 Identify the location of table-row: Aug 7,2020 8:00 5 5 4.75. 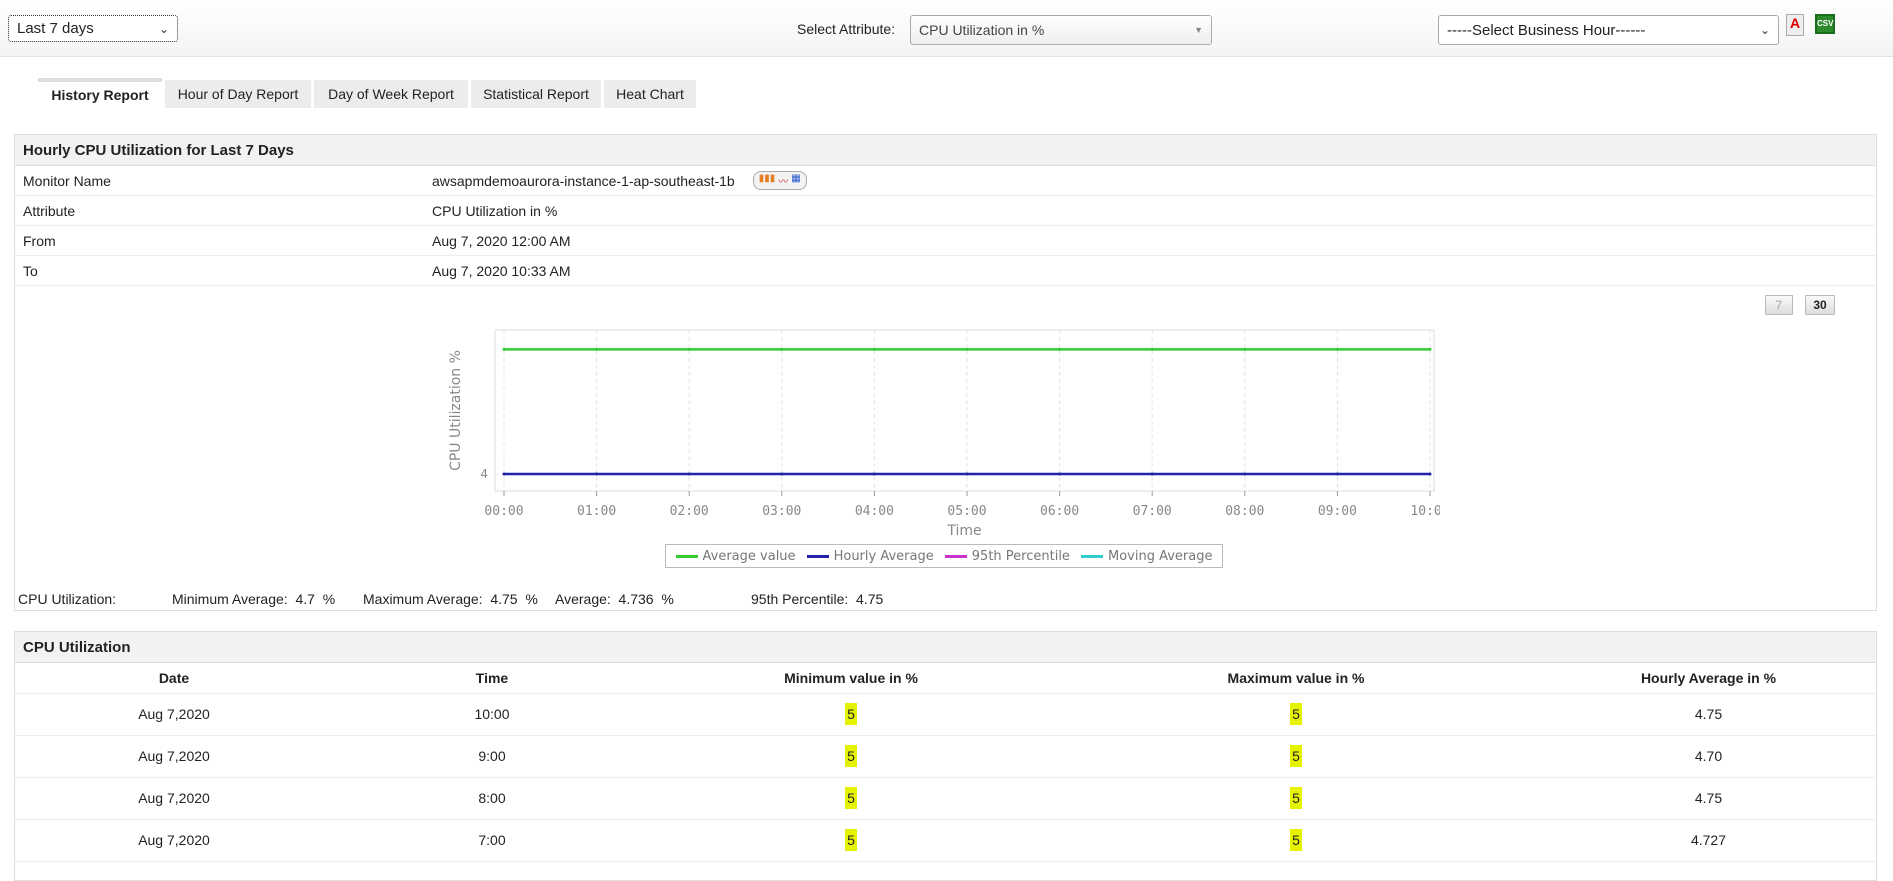
(945, 798).